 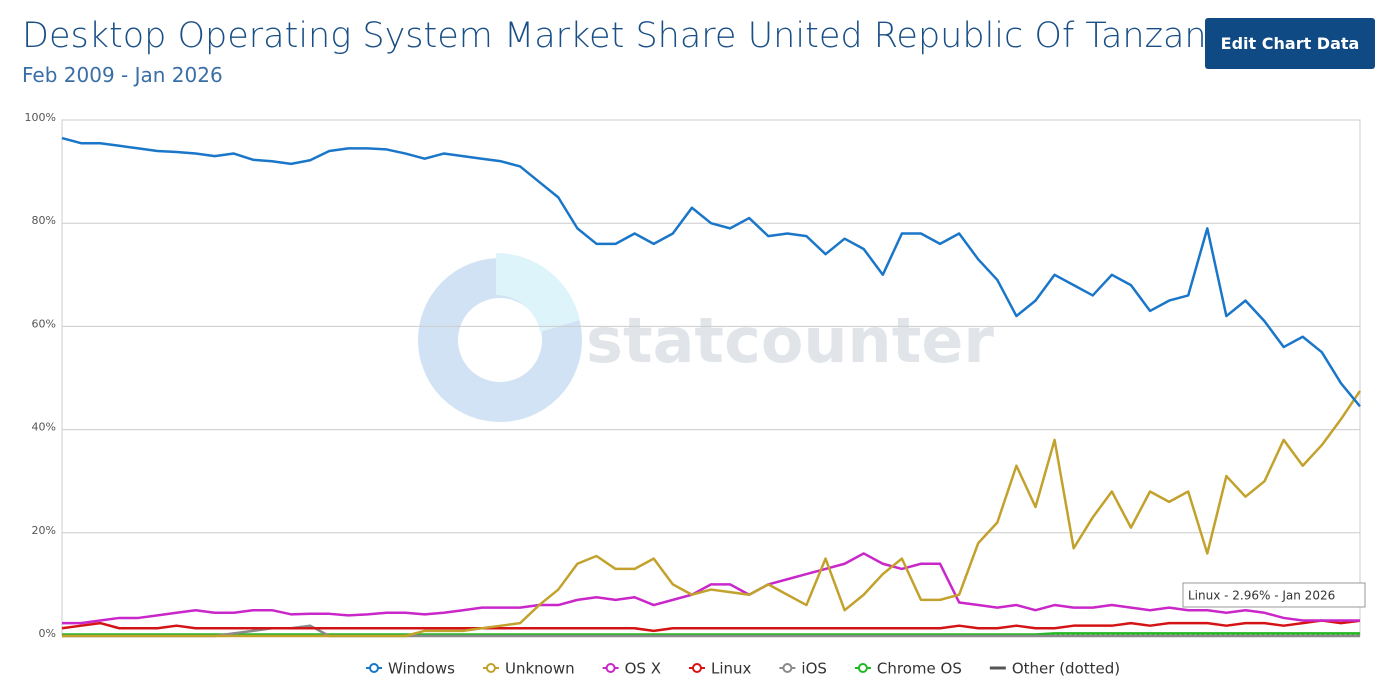 What do you see at coordinates (122, 75) in the screenshot?
I see `chart-subtitle: Feb 2009 - Jan 2026` at bounding box center [122, 75].